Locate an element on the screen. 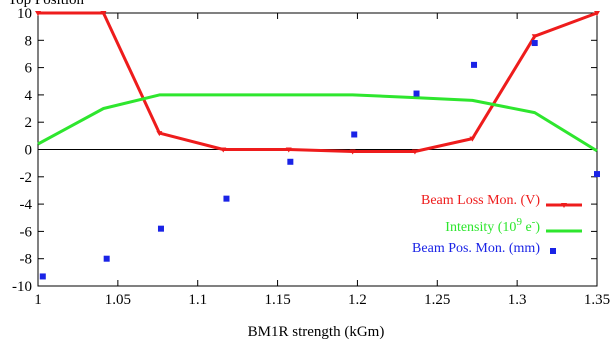 Image resolution: width=613 pixels, height=341 pixels. legend-label-part: e is located at coordinates (527, 227).